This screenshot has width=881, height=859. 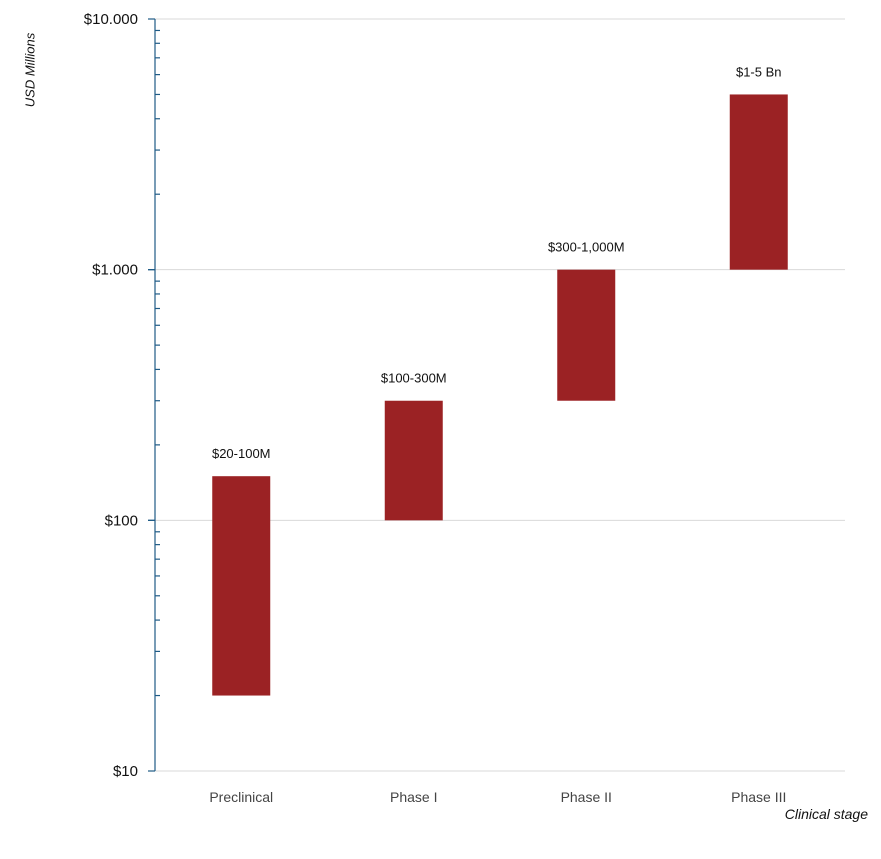 What do you see at coordinates (111, 395) in the screenshot?
I see `y-tick-labels: $10 $100 $1.000 $10.000` at bounding box center [111, 395].